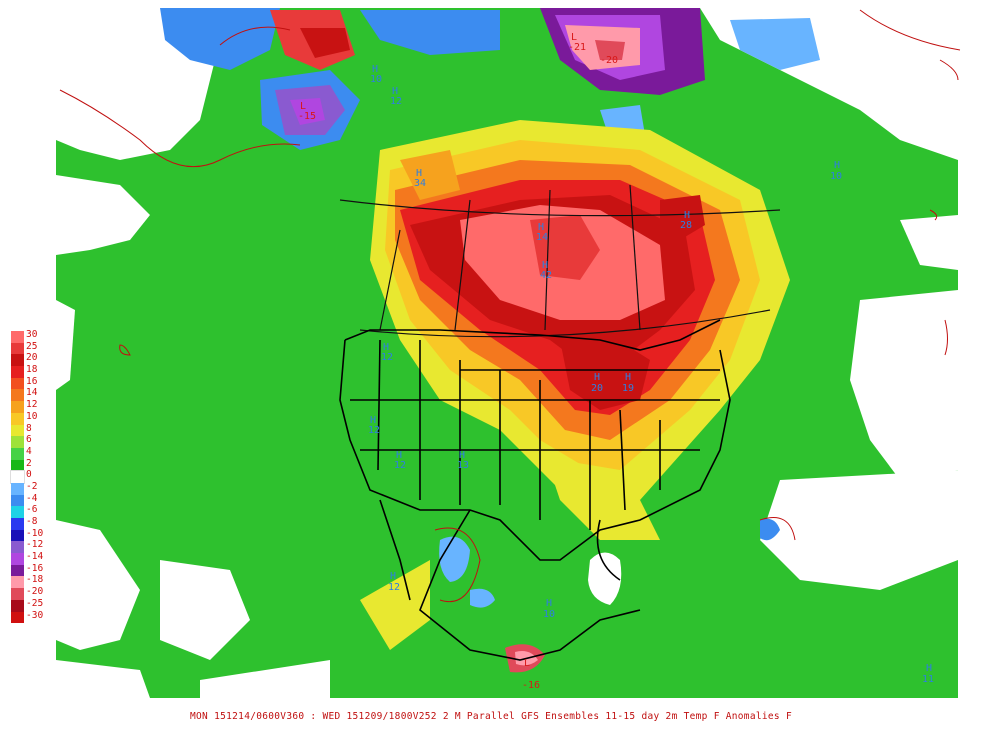 The width and height of the screenshot is (982, 732). What do you see at coordinates (40, 441) in the screenshot?
I see `legend-entry: 6` at bounding box center [40, 441].